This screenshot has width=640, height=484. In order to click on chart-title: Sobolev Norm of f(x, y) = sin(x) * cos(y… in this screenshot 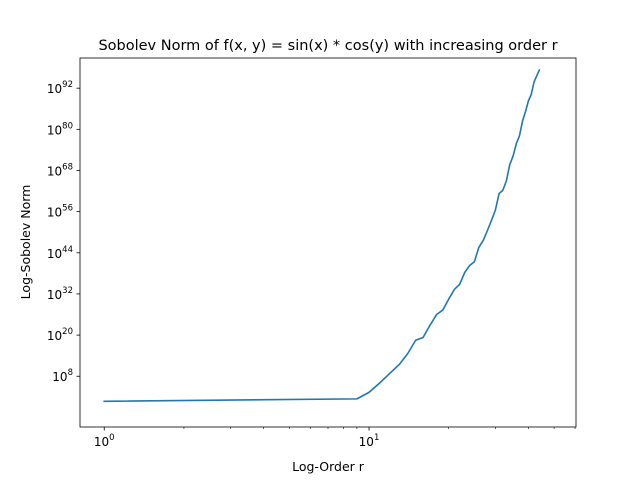, I will do `click(327, 46)`.